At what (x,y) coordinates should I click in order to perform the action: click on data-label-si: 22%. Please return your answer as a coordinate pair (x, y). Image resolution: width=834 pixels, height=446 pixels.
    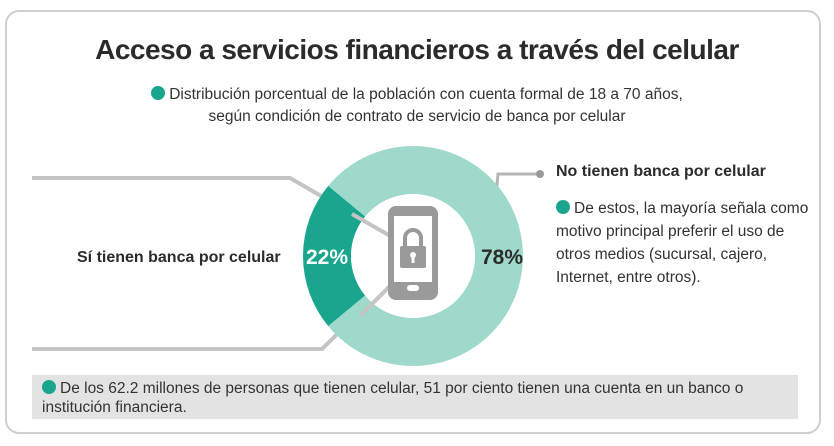
    Looking at the image, I should click on (327, 257).